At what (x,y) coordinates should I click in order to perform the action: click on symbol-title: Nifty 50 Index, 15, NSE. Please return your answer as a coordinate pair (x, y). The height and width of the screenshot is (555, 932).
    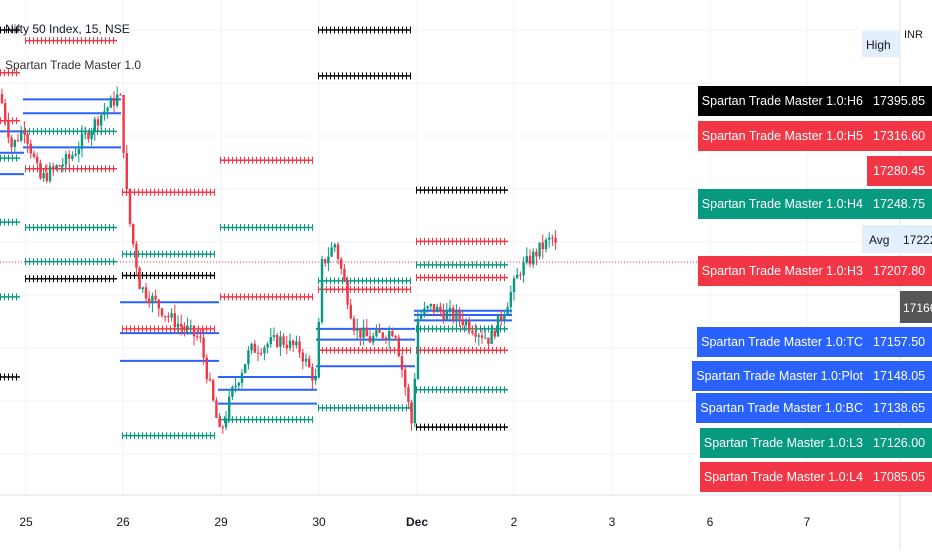
    Looking at the image, I should click on (67, 29).